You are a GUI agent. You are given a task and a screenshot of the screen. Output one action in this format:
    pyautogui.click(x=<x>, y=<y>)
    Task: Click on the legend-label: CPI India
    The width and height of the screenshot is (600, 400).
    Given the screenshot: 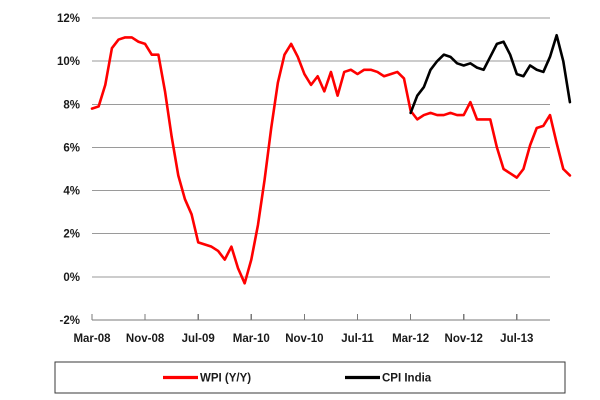 What is the action you would take?
    pyautogui.click(x=407, y=379)
    